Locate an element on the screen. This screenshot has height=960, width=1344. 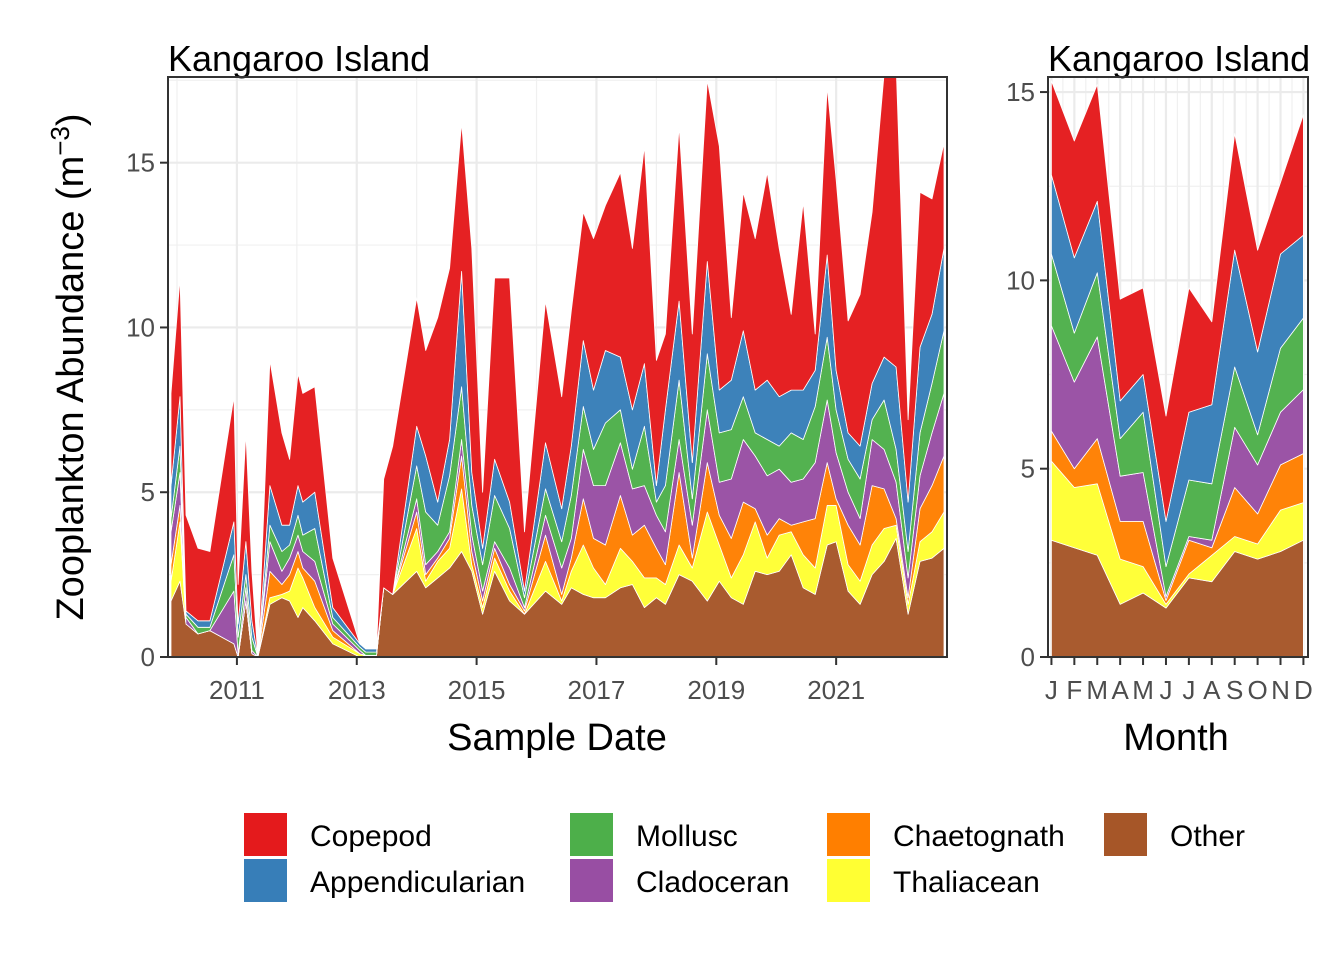
area-copepod is located at coordinates (1177, 301).